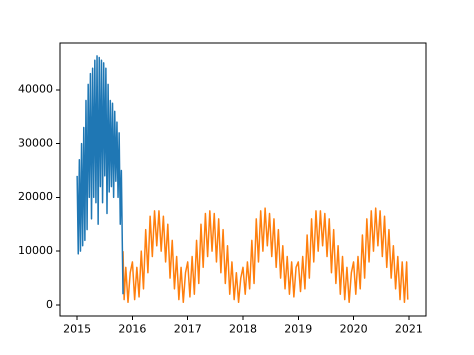  What do you see at coordinates (35, 251) in the screenshot?
I see `y-tick-label: 10000` at bounding box center [35, 251].